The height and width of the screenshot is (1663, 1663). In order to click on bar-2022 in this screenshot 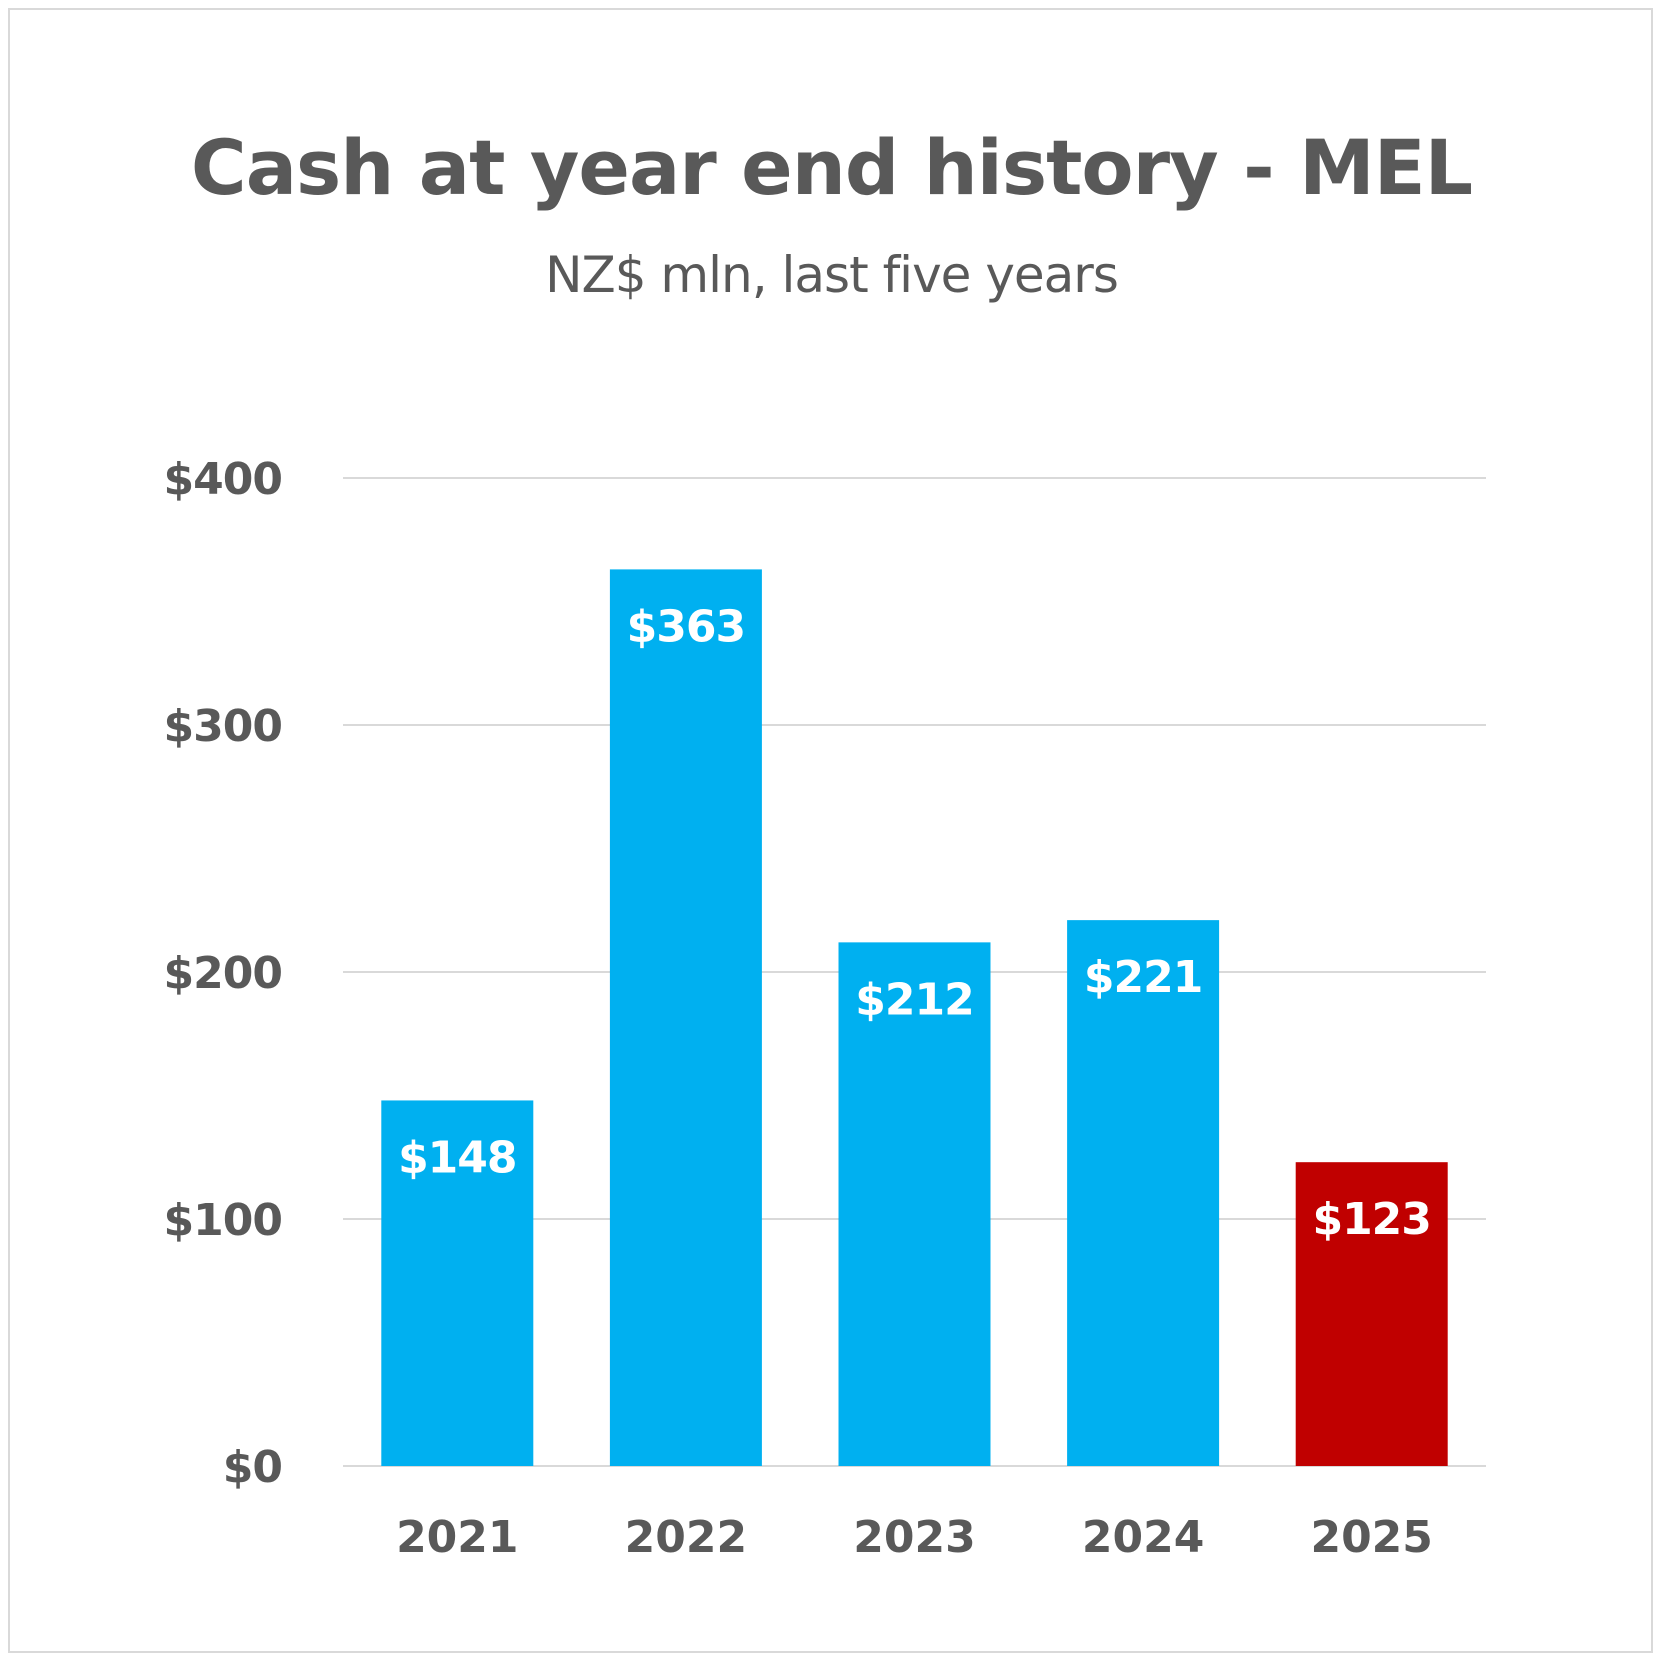, I will do `click(685, 1017)`.